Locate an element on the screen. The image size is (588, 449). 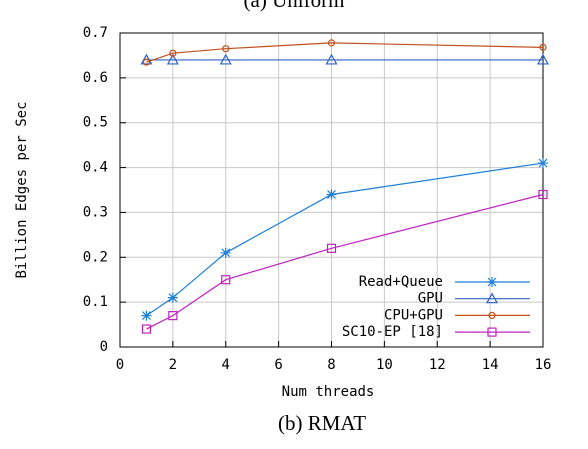
caption: (b) RMAT is located at coordinates (322, 423).